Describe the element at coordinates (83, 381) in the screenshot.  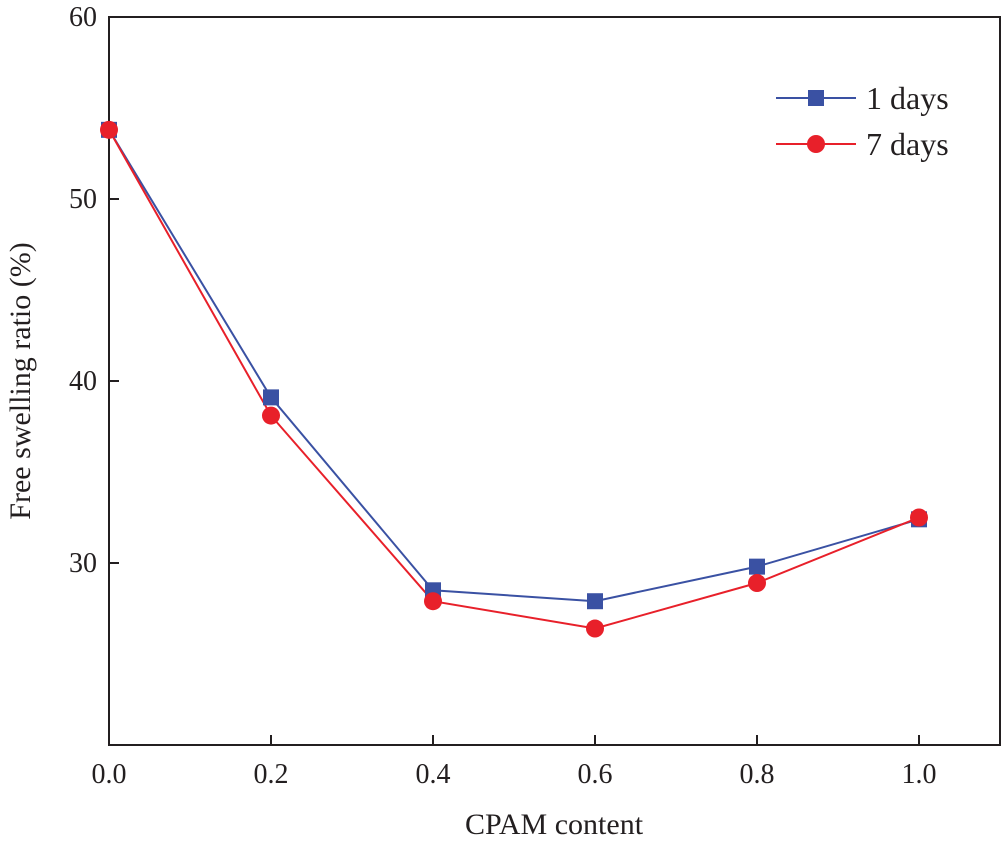
I see `y-tick-label: 40` at that location.